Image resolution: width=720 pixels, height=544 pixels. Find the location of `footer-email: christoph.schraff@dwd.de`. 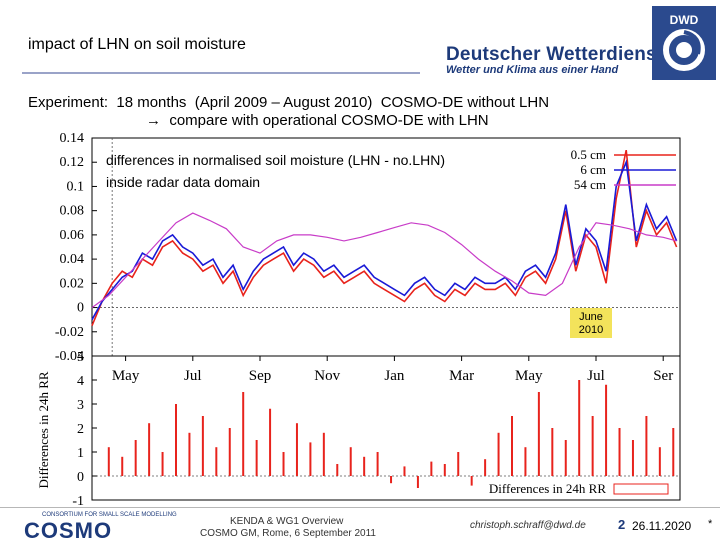

footer-email: christoph.schraff@dwd.de is located at coordinates (528, 525).